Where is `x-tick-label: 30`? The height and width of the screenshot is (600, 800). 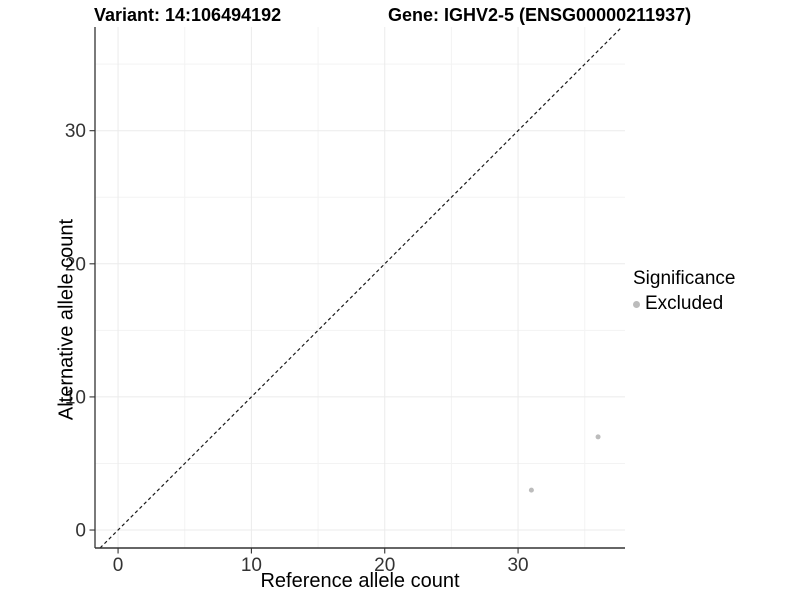 x-tick-label: 30 is located at coordinates (517, 565).